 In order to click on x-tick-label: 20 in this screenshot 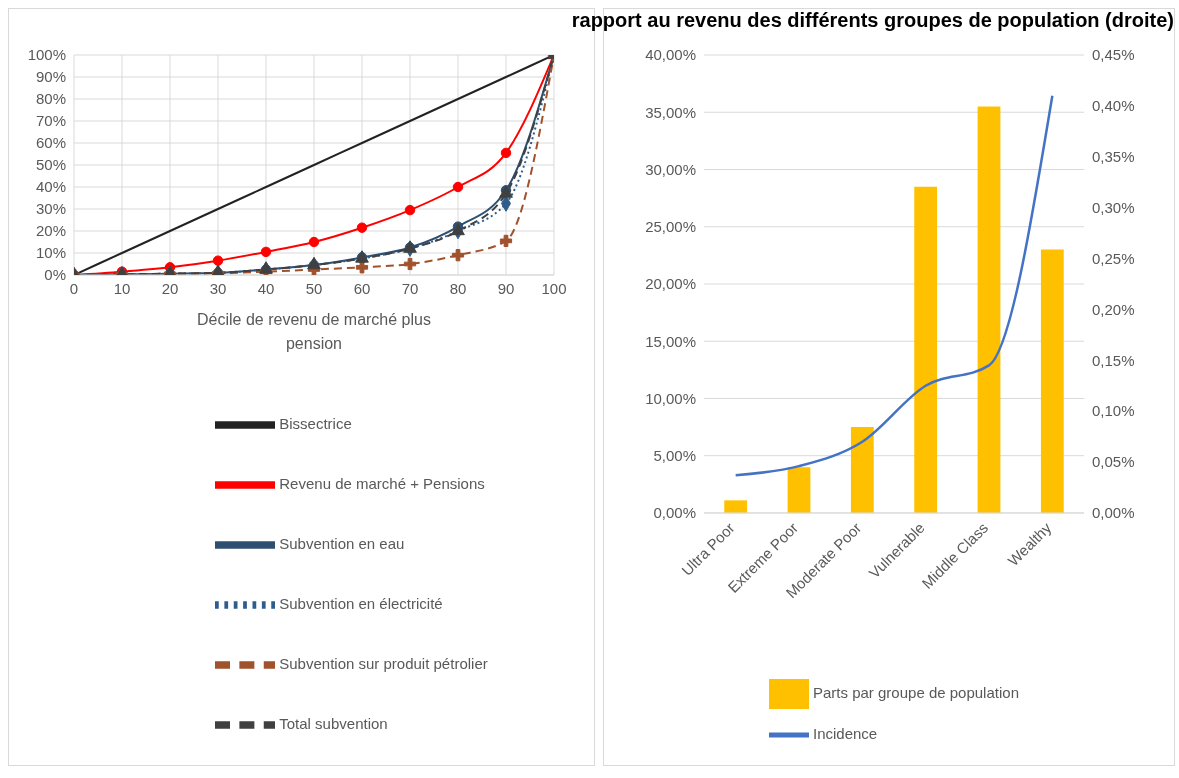, I will do `click(170, 288)`.